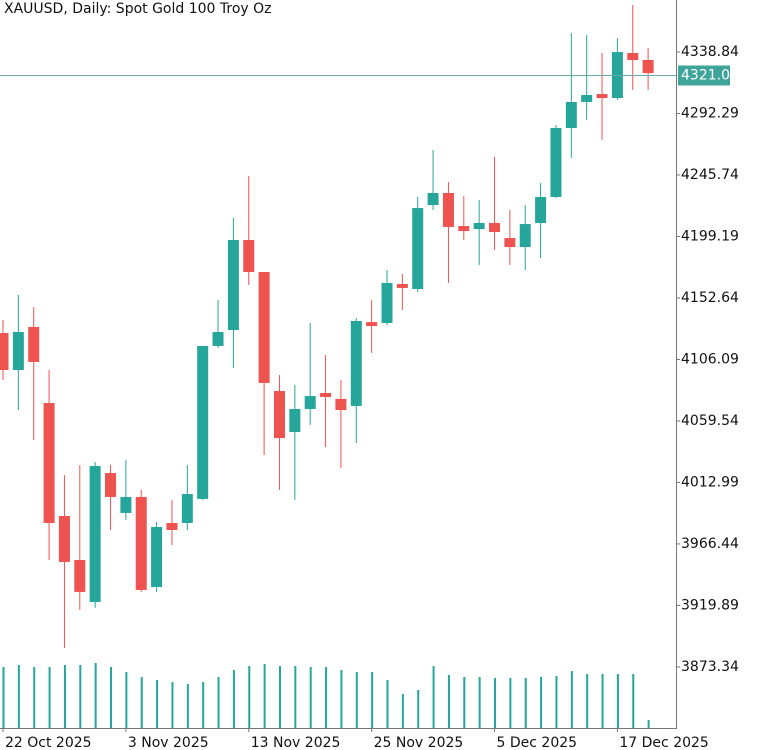 Image resolution: width=768 pixels, height=750 pixels. I want to click on current-price-box, so click(704, 75).